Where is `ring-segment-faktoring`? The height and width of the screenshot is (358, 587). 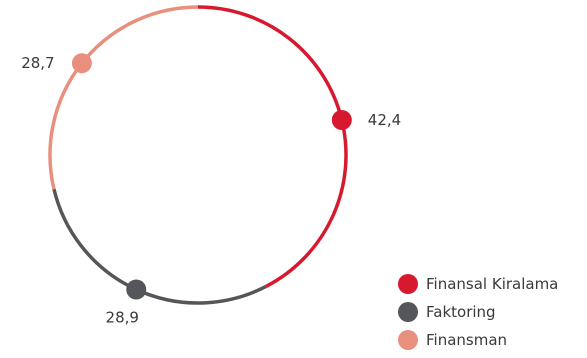 ring-segment-faktoring is located at coordinates (159, 246).